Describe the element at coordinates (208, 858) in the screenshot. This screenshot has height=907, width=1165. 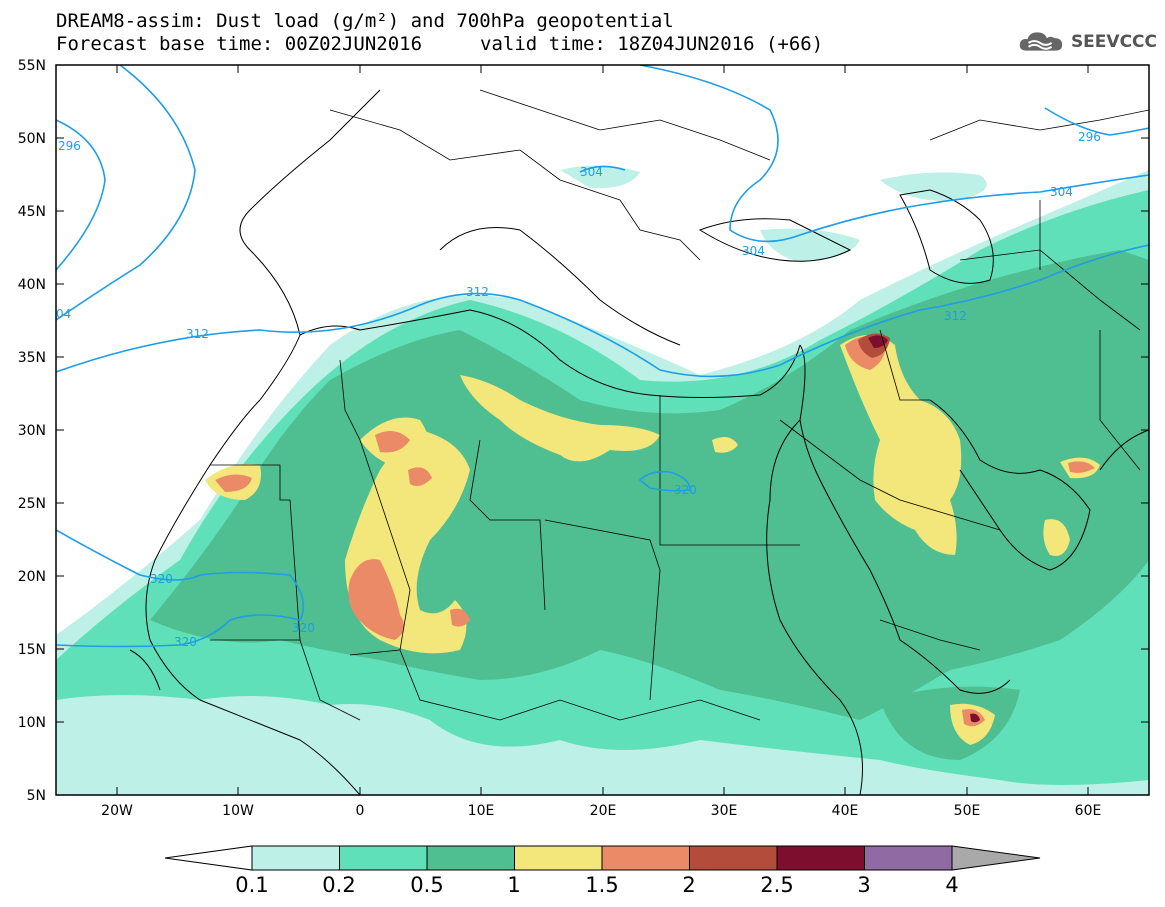
I see `color-bar-under-arrow` at that location.